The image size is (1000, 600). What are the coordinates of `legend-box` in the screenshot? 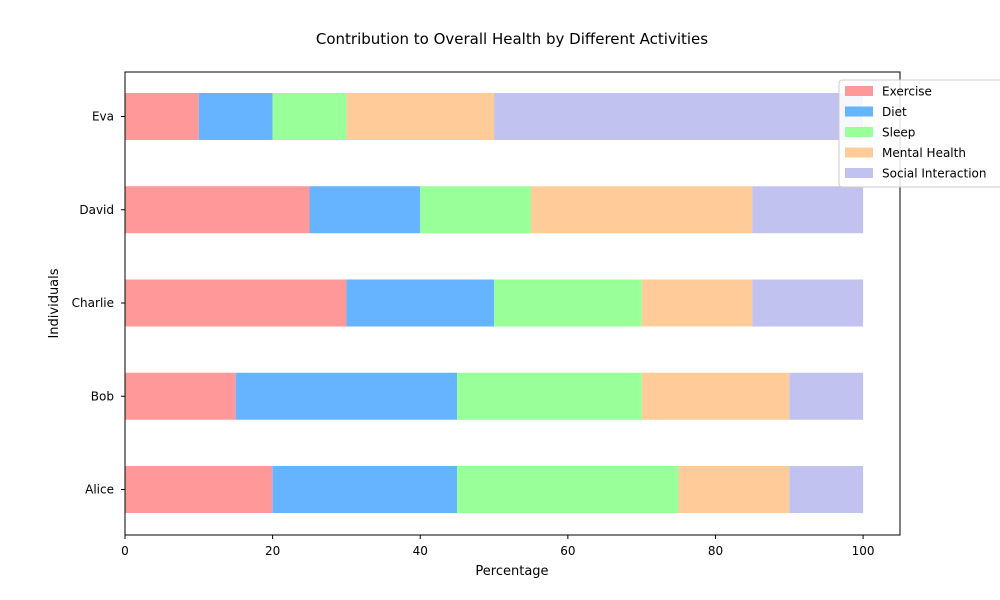 It's located at (919, 133).